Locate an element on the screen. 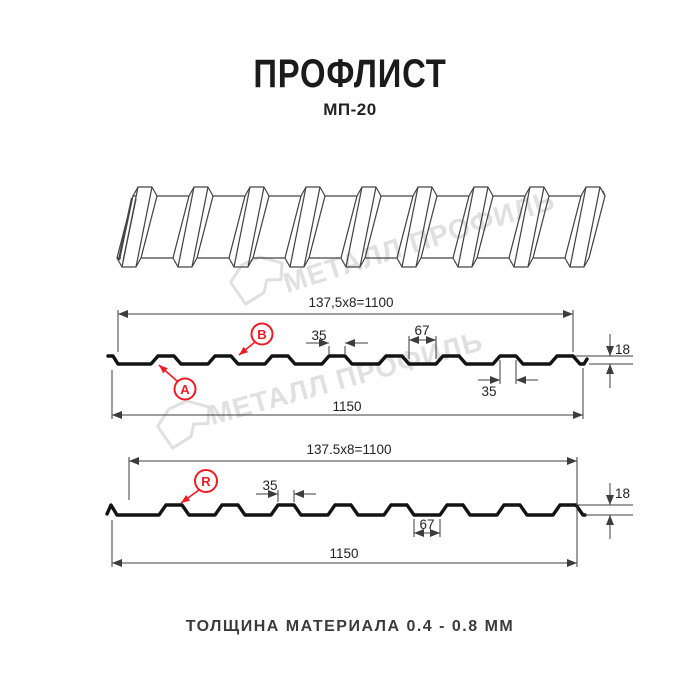 Image resolution: width=700 pixels, height=700 pixels. brand-watermark-text: МЕТАЛЛ ПРОФИЛЬ is located at coordinates (418, 241).